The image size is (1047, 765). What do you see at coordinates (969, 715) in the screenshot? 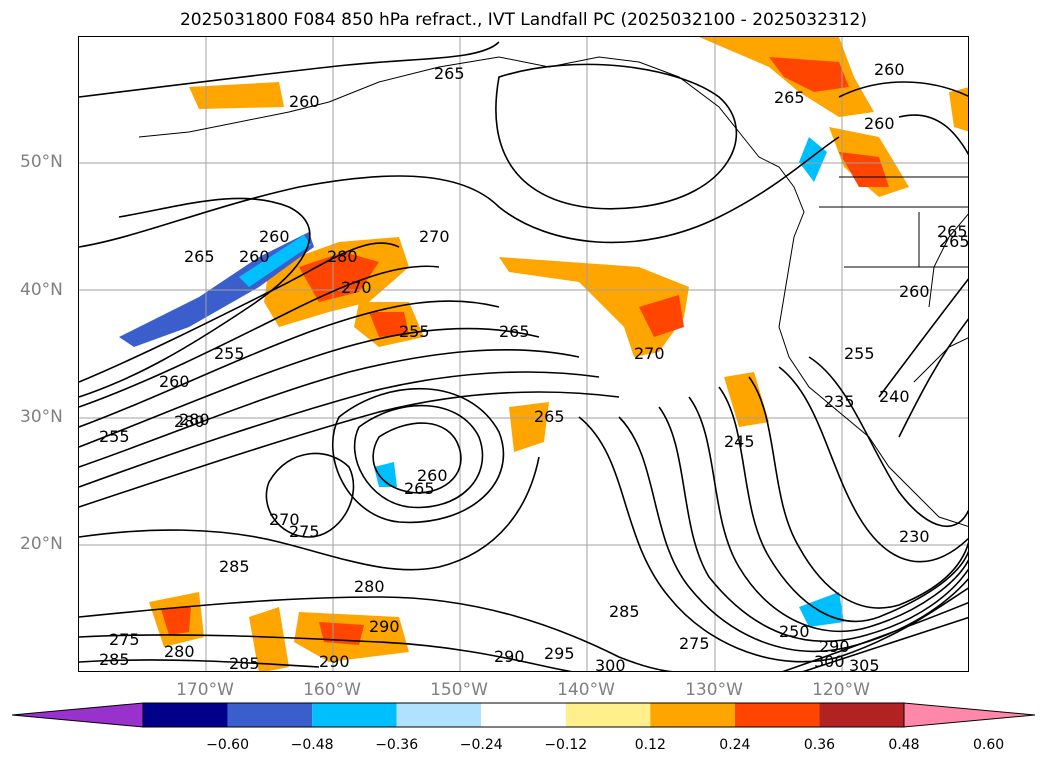
I see `colorbar-extend-high` at bounding box center [969, 715].